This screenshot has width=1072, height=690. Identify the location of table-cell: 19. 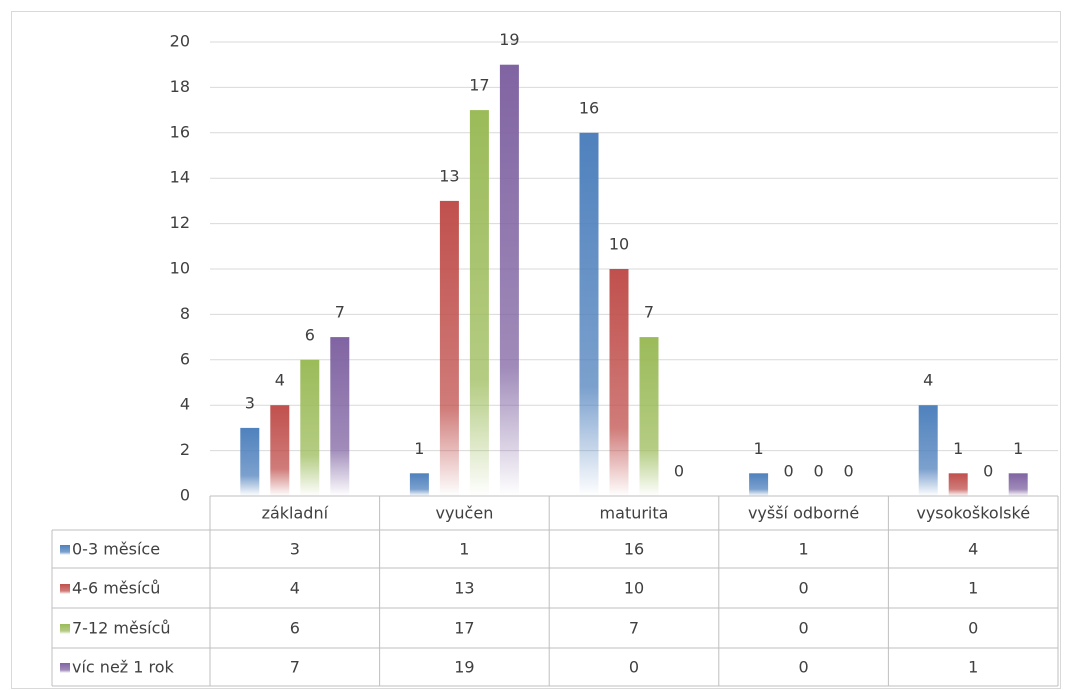
(464, 667).